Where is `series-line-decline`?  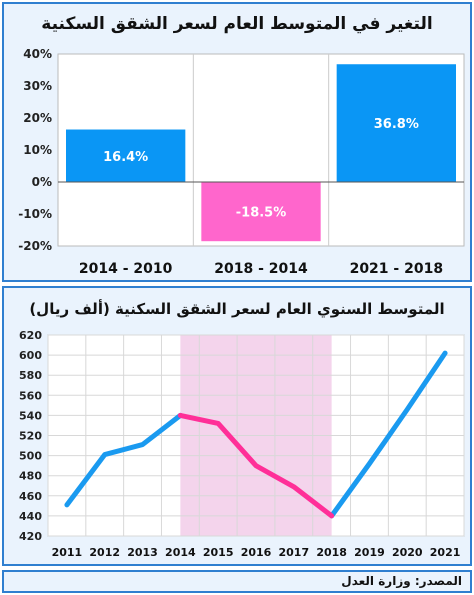
series-line-decline is located at coordinates (256, 465).